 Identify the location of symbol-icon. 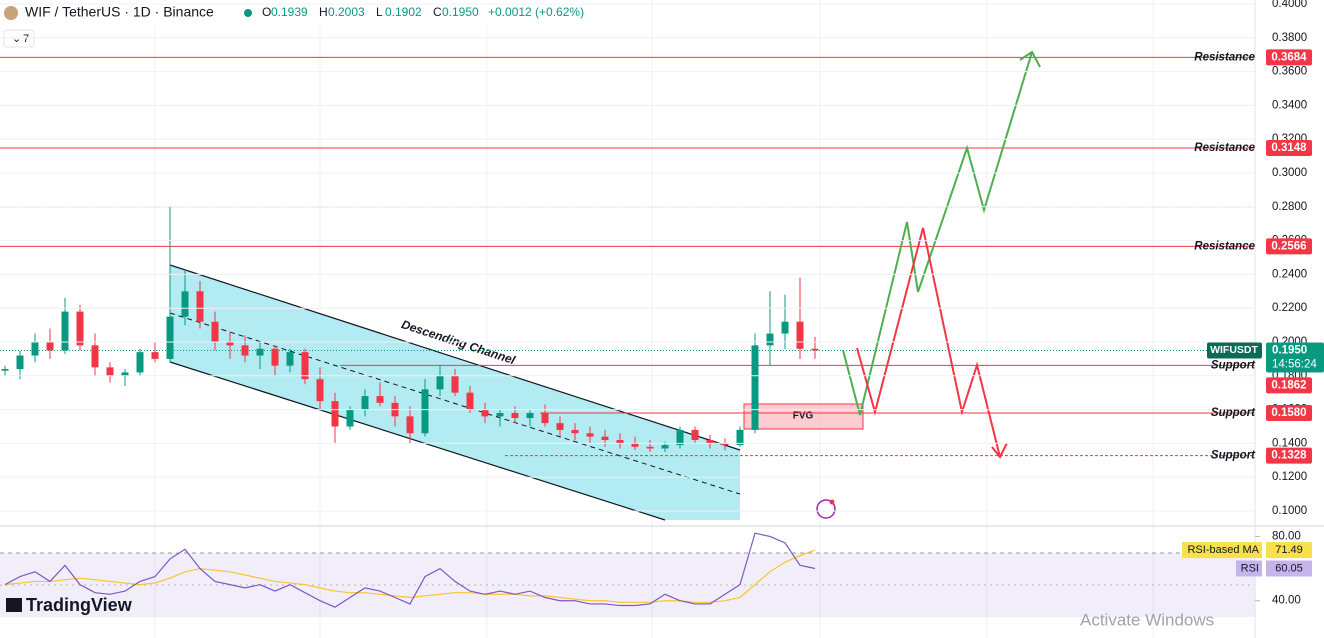
(11, 13).